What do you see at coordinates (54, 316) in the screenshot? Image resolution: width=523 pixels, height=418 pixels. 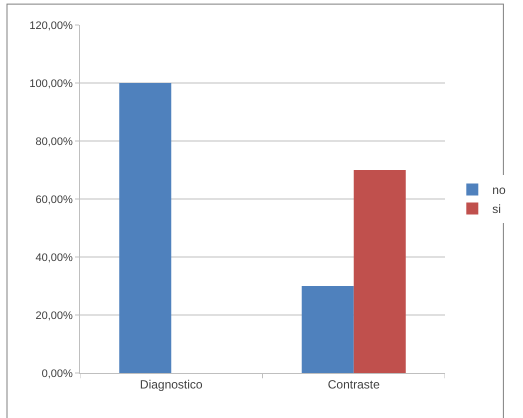 I see `y-tick-label: 20,00%` at bounding box center [54, 316].